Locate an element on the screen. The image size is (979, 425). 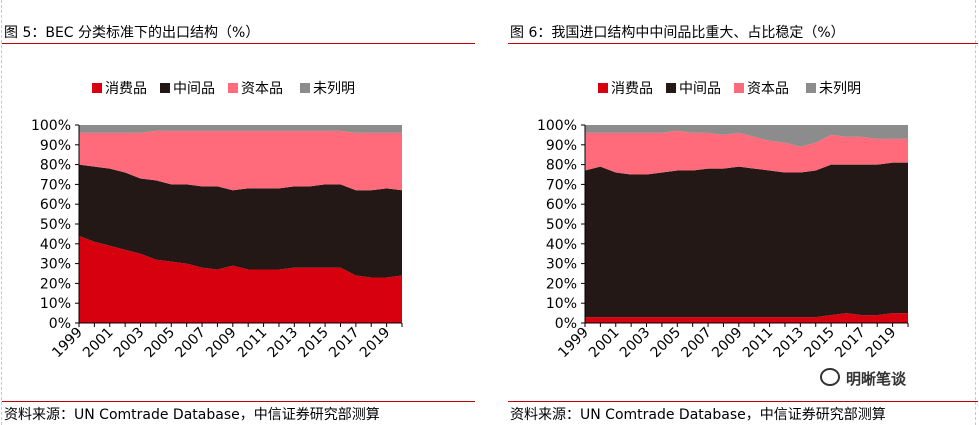
chart-5-source: 资料来源：UN Comtrade Database，中信证券研究部测算 is located at coordinates (192, 415).